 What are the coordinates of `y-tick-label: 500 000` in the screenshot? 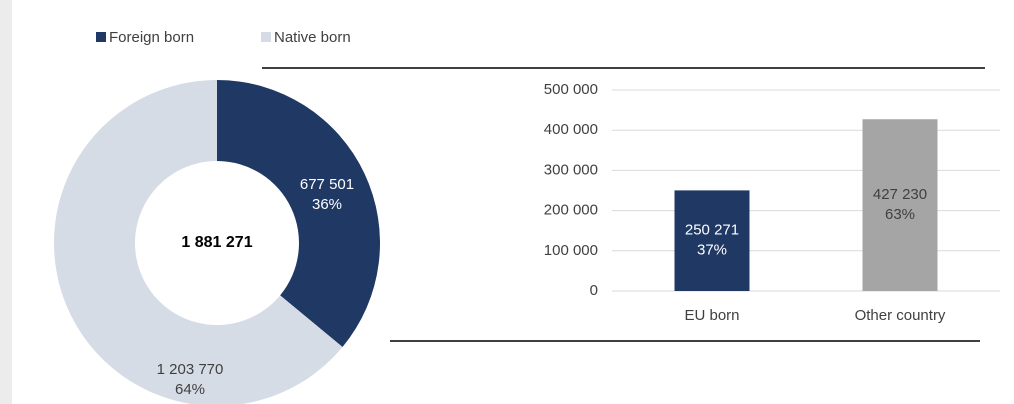 It's located at (571, 89).